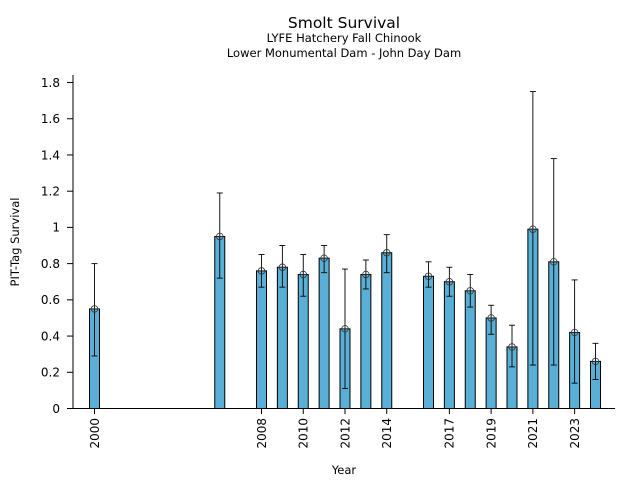  What do you see at coordinates (533, 229) in the screenshot?
I see `marker-2021` at bounding box center [533, 229].